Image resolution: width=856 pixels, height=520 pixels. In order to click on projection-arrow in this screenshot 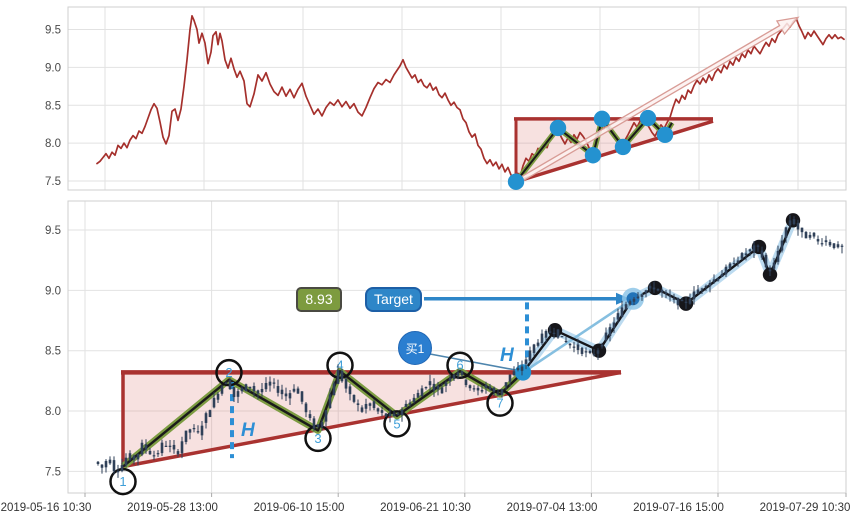, I will do `click(657, 100)`.